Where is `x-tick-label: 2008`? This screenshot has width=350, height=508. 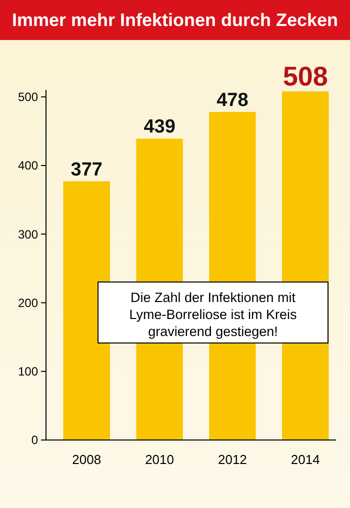 x-tick-label: 2008 is located at coordinates (87, 459).